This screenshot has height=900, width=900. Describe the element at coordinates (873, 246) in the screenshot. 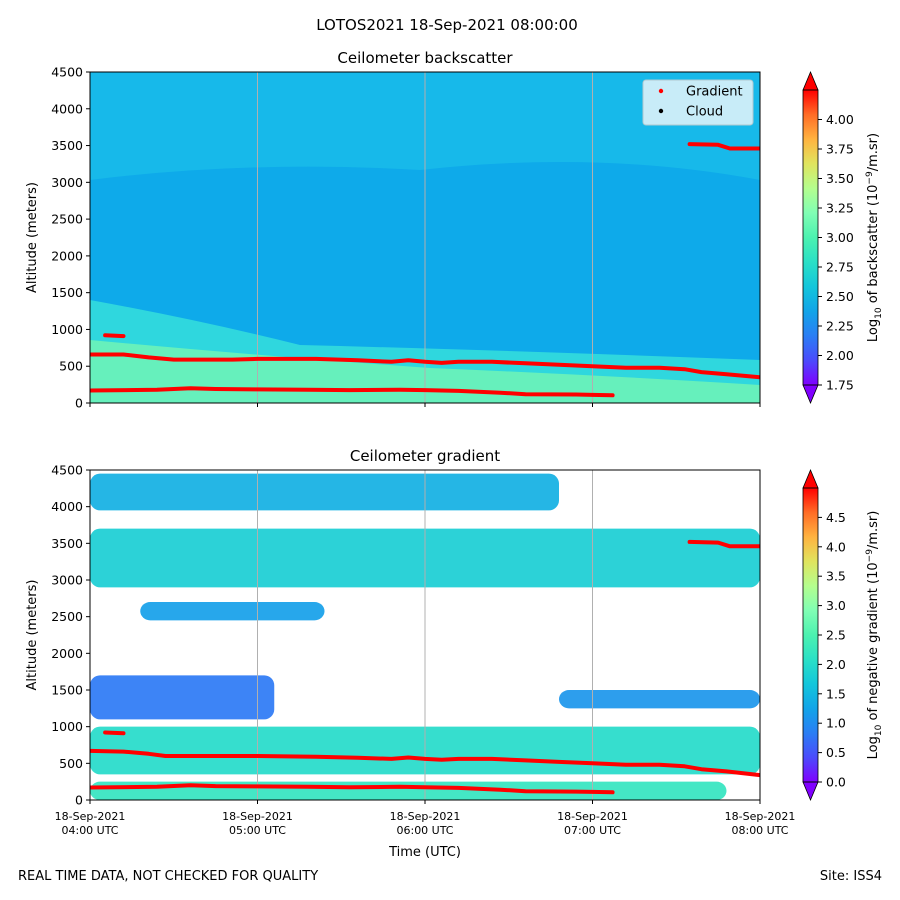

I see `colorbar-label-part: of backscatter (10` at that location.